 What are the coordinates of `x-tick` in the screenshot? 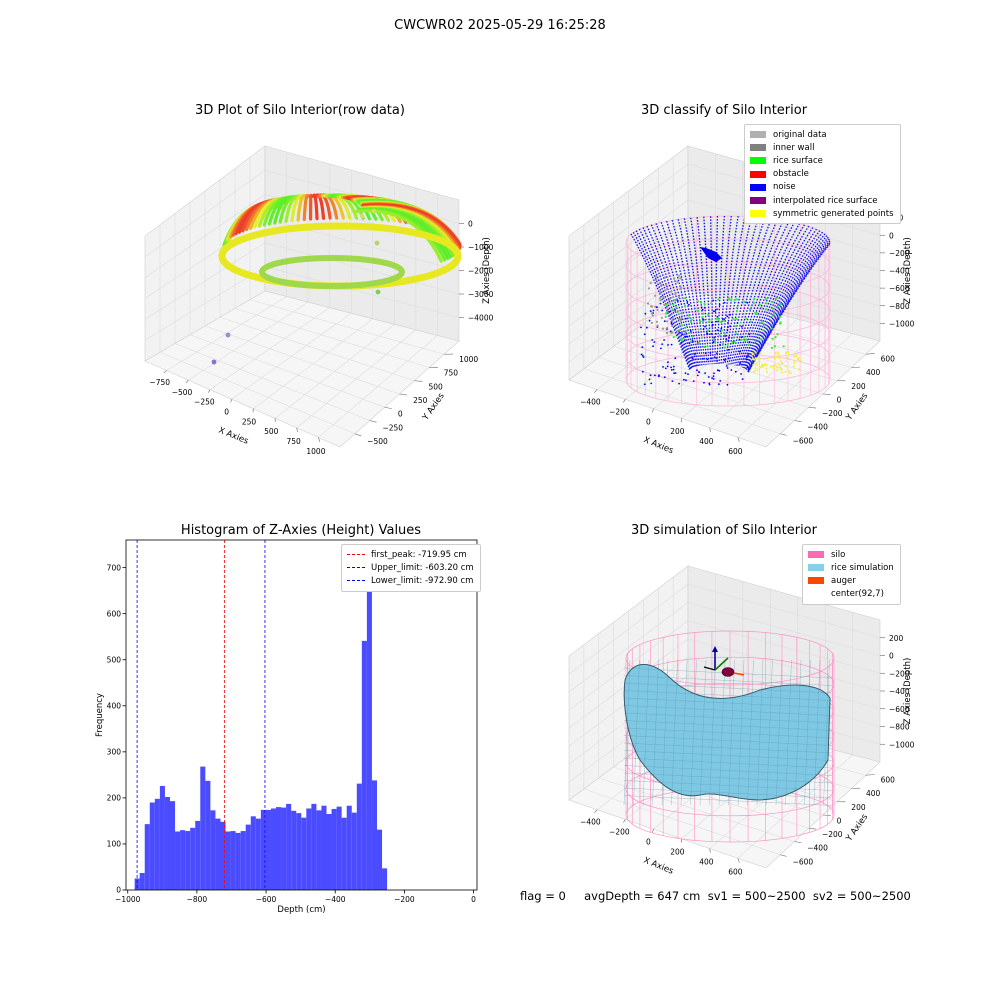 It's located at (653, 831).